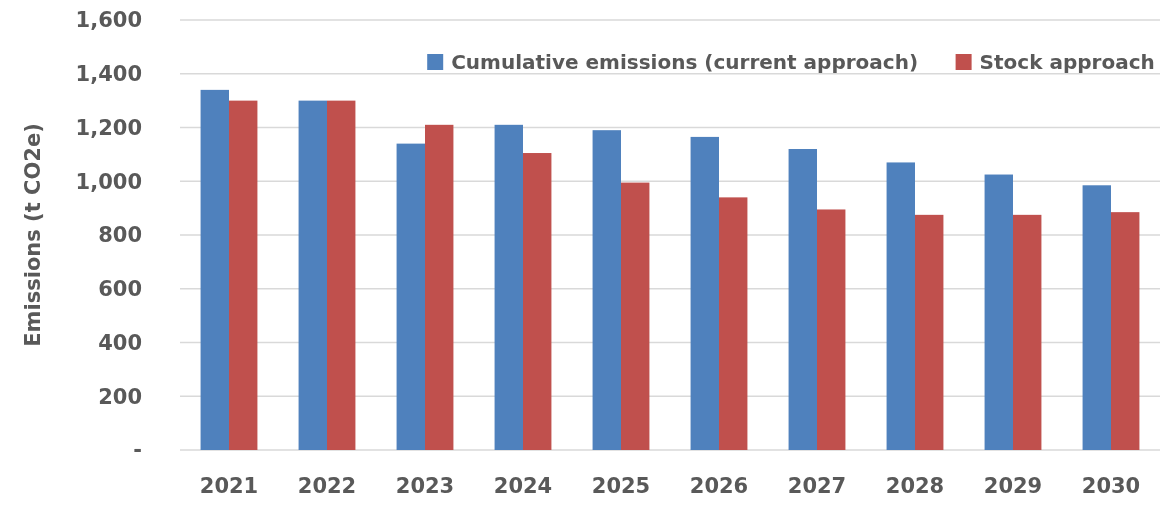  Describe the element at coordinates (120, 396) in the screenshot. I see `y-tick-label: 200` at that location.